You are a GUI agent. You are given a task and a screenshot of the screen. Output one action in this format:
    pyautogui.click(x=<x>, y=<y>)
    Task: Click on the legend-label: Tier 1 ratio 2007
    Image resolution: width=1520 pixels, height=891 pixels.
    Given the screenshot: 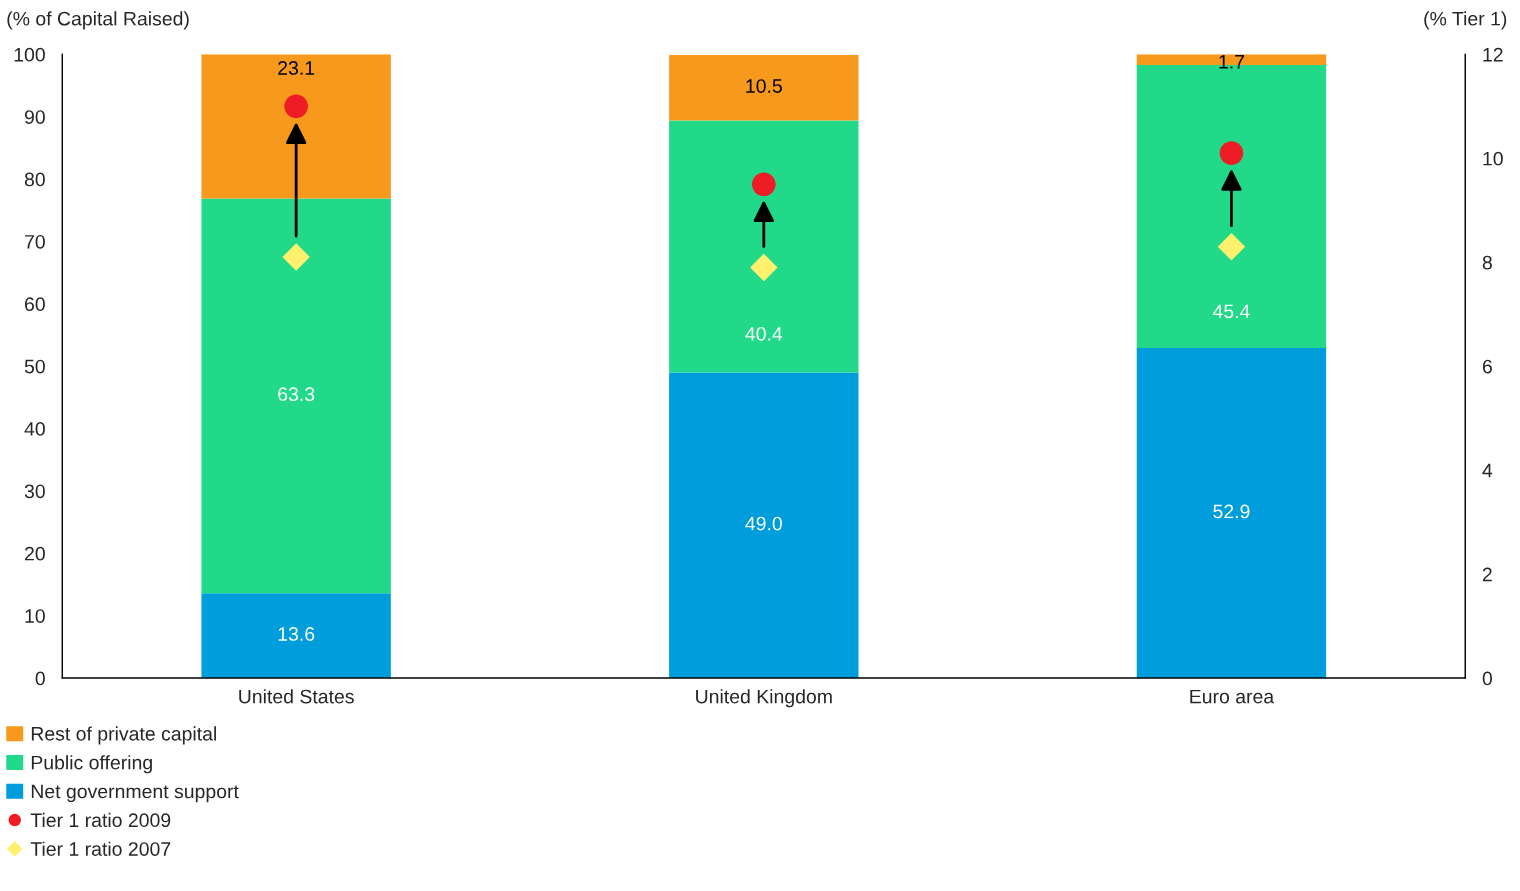 What is the action you would take?
    pyautogui.click(x=100, y=848)
    